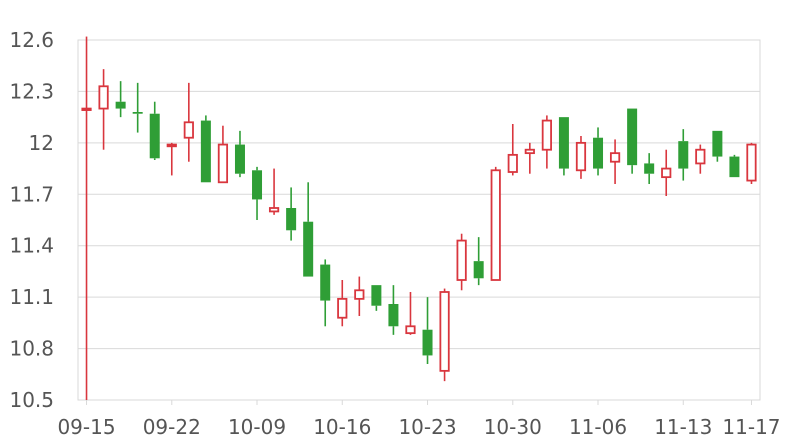 The image size is (800, 440). Describe the element at coordinates (683, 427) in the screenshot. I see `x-tick-label: 11-13` at that location.